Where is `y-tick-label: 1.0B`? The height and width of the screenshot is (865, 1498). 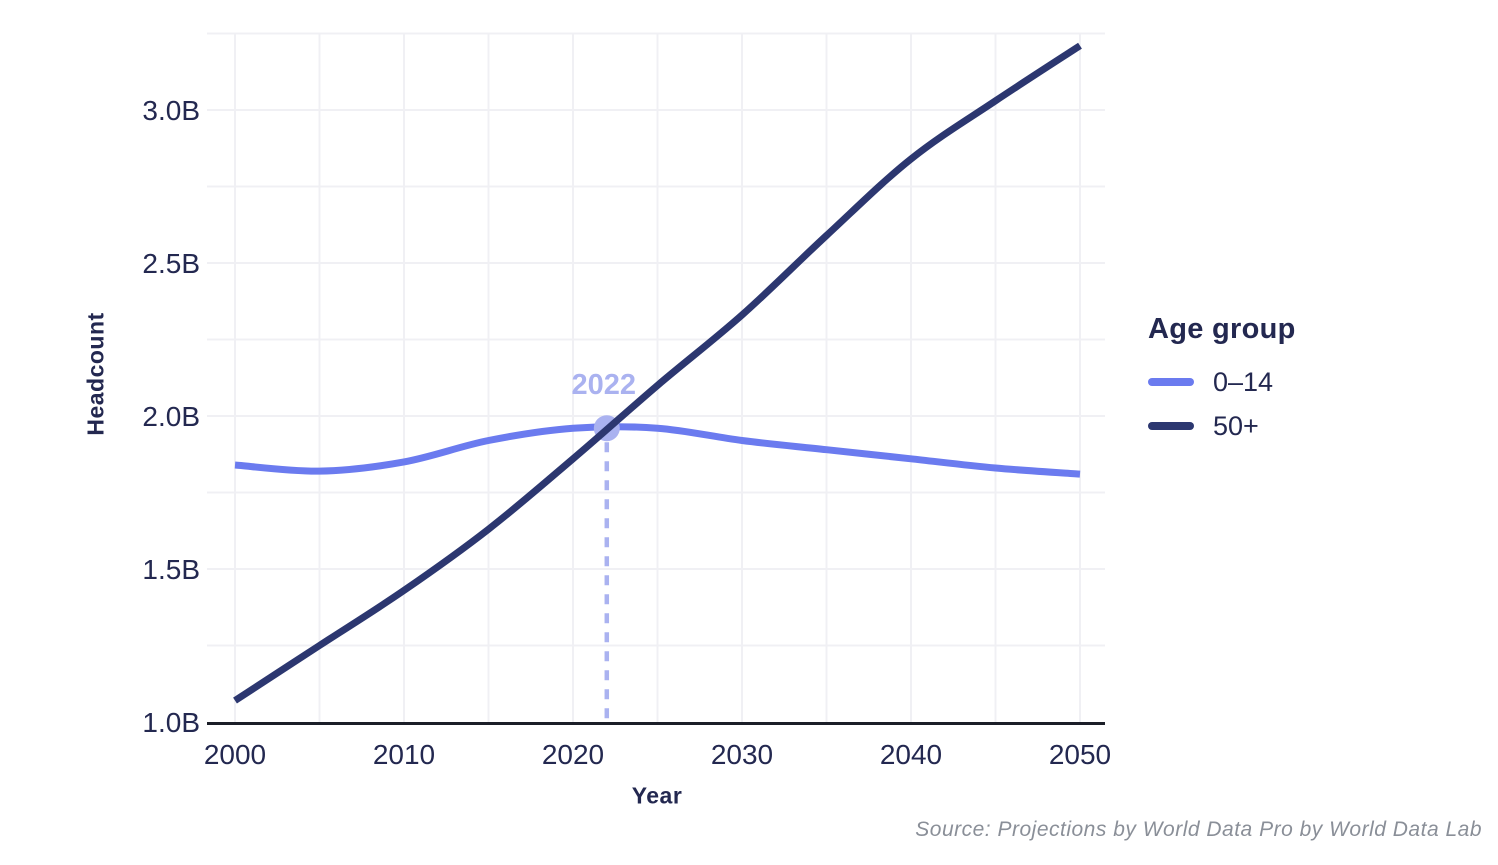
y-tick-label: 1.0B is located at coordinates (171, 722).